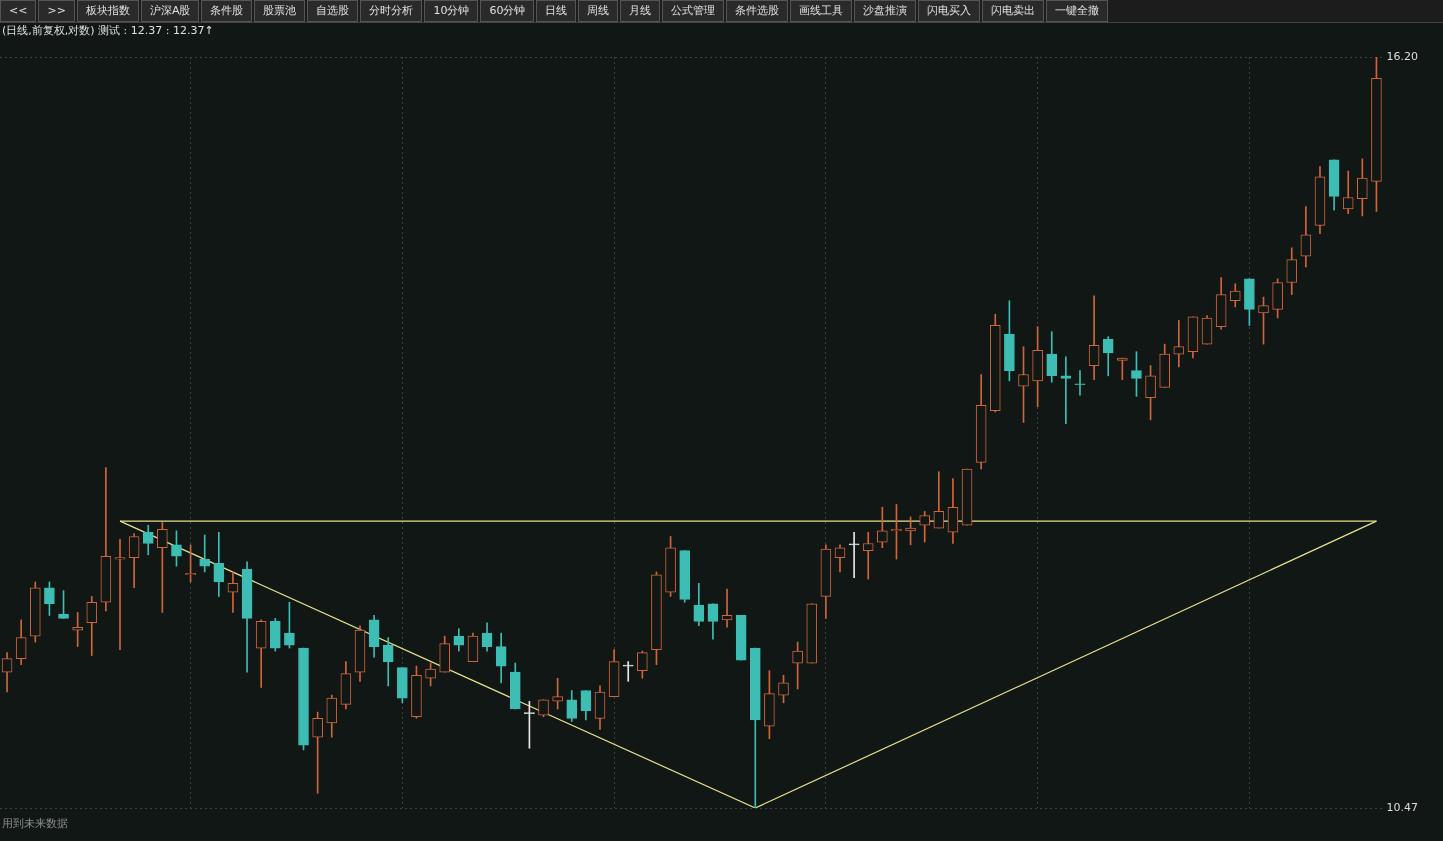  What do you see at coordinates (107, 11) in the screenshot?
I see `text: 板块指数` at bounding box center [107, 11].